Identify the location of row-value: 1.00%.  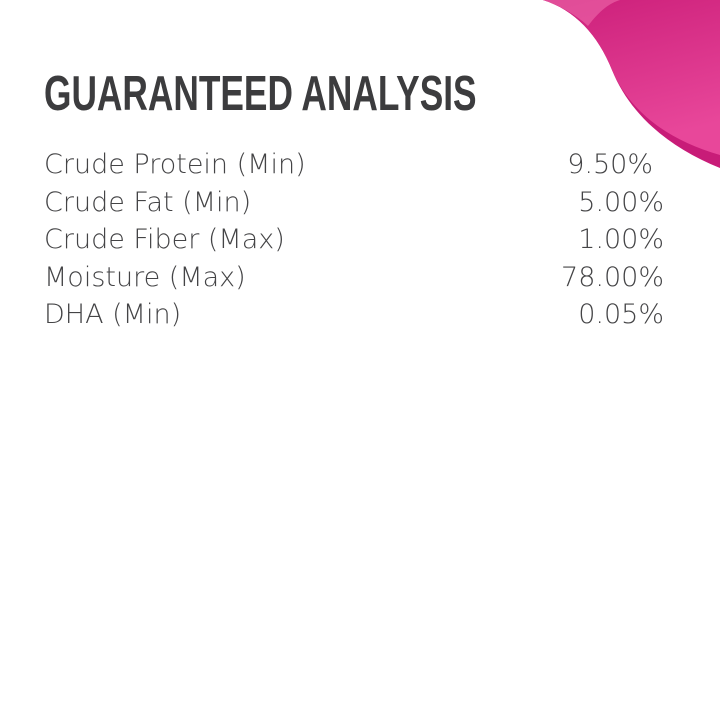
(621, 239).